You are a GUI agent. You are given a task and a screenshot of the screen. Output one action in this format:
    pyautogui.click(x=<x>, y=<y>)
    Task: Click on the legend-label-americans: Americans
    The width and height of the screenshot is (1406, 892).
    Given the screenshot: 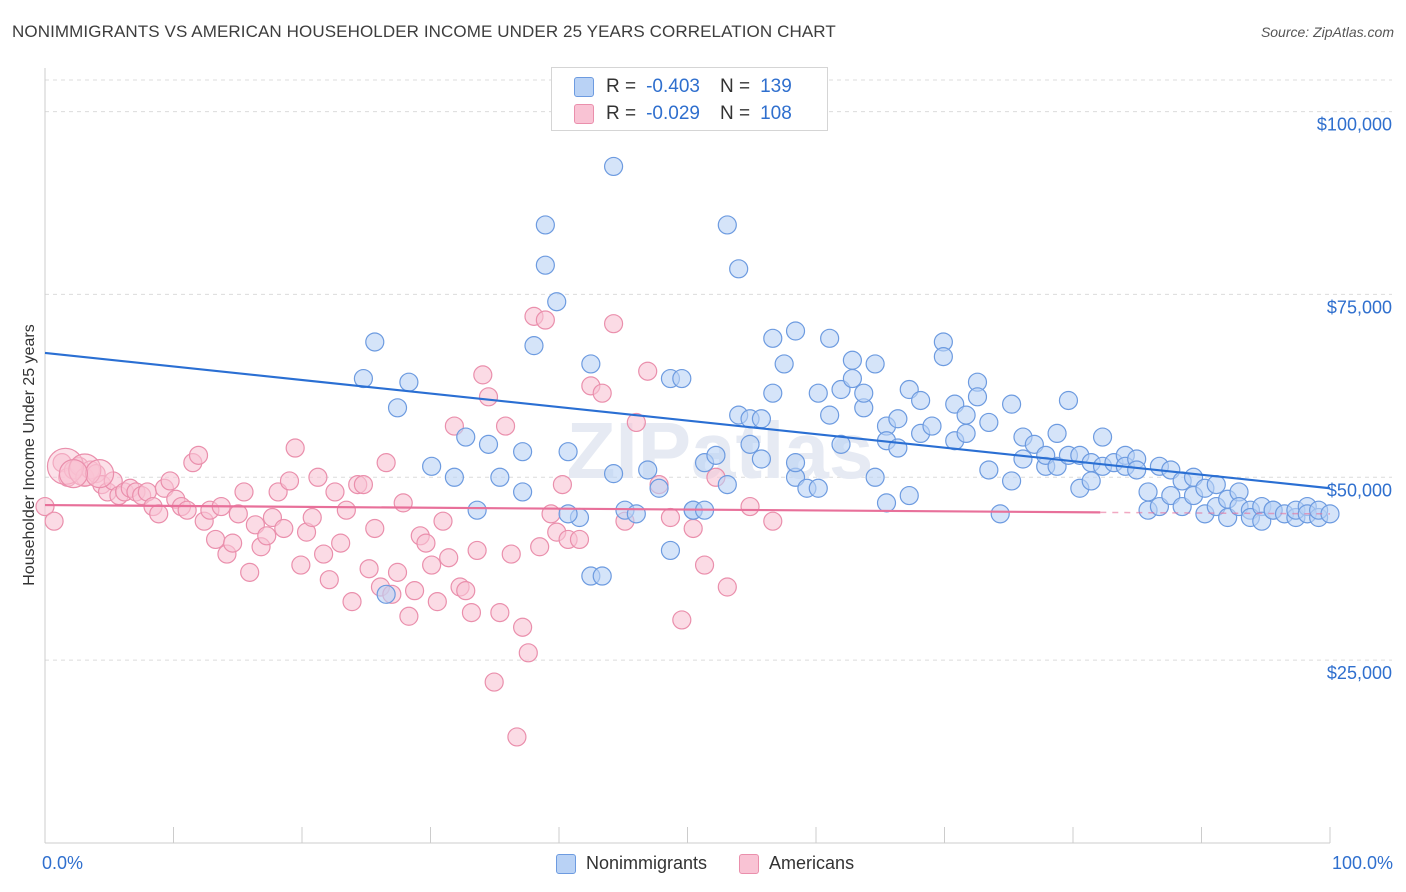 What is the action you would take?
    pyautogui.click(x=812, y=863)
    